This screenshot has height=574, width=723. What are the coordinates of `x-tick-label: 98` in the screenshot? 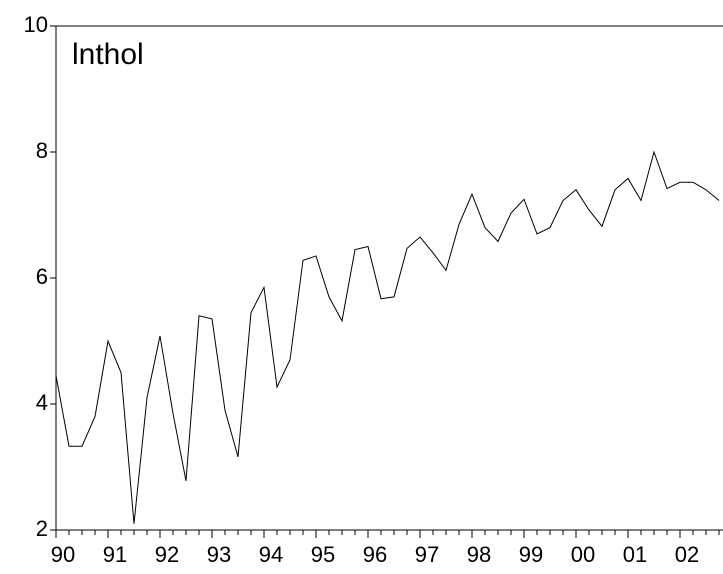 It's located at (479, 554).